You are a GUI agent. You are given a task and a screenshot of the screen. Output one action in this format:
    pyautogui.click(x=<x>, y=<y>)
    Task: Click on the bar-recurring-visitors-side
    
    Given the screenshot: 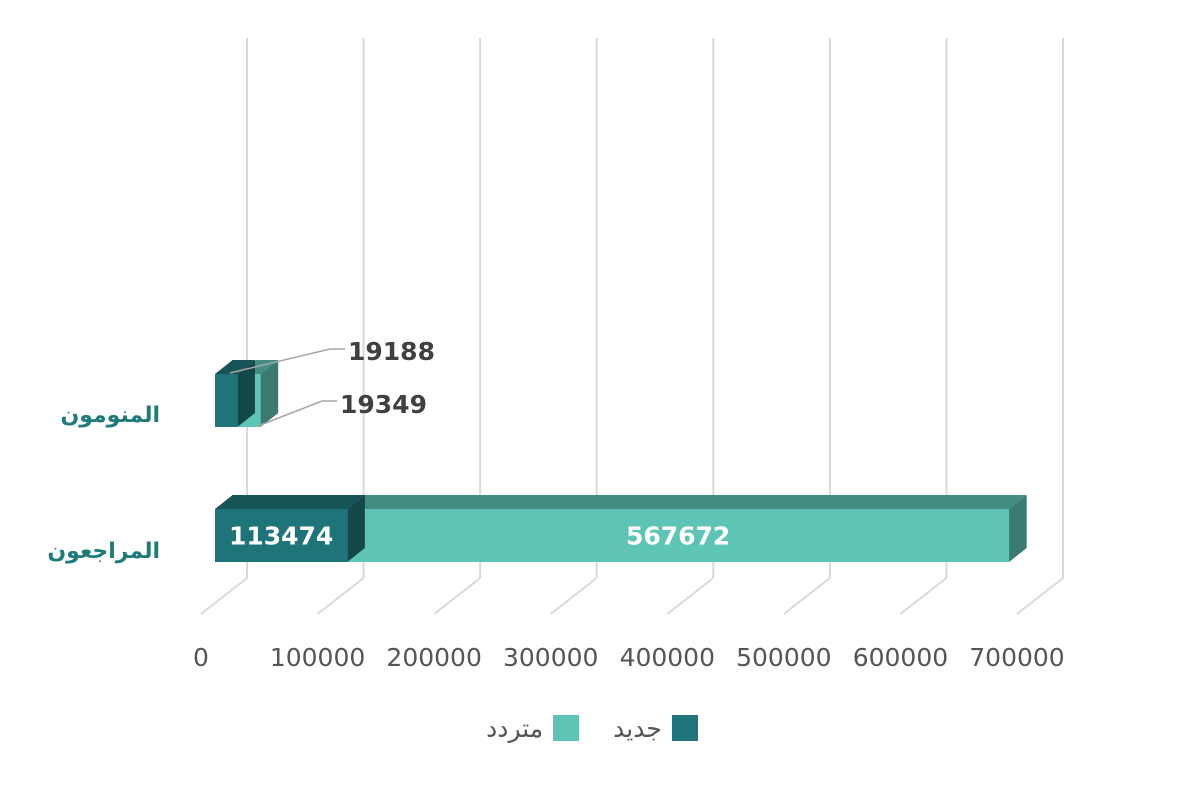 What is the action you would take?
    pyautogui.click(x=1018, y=528)
    